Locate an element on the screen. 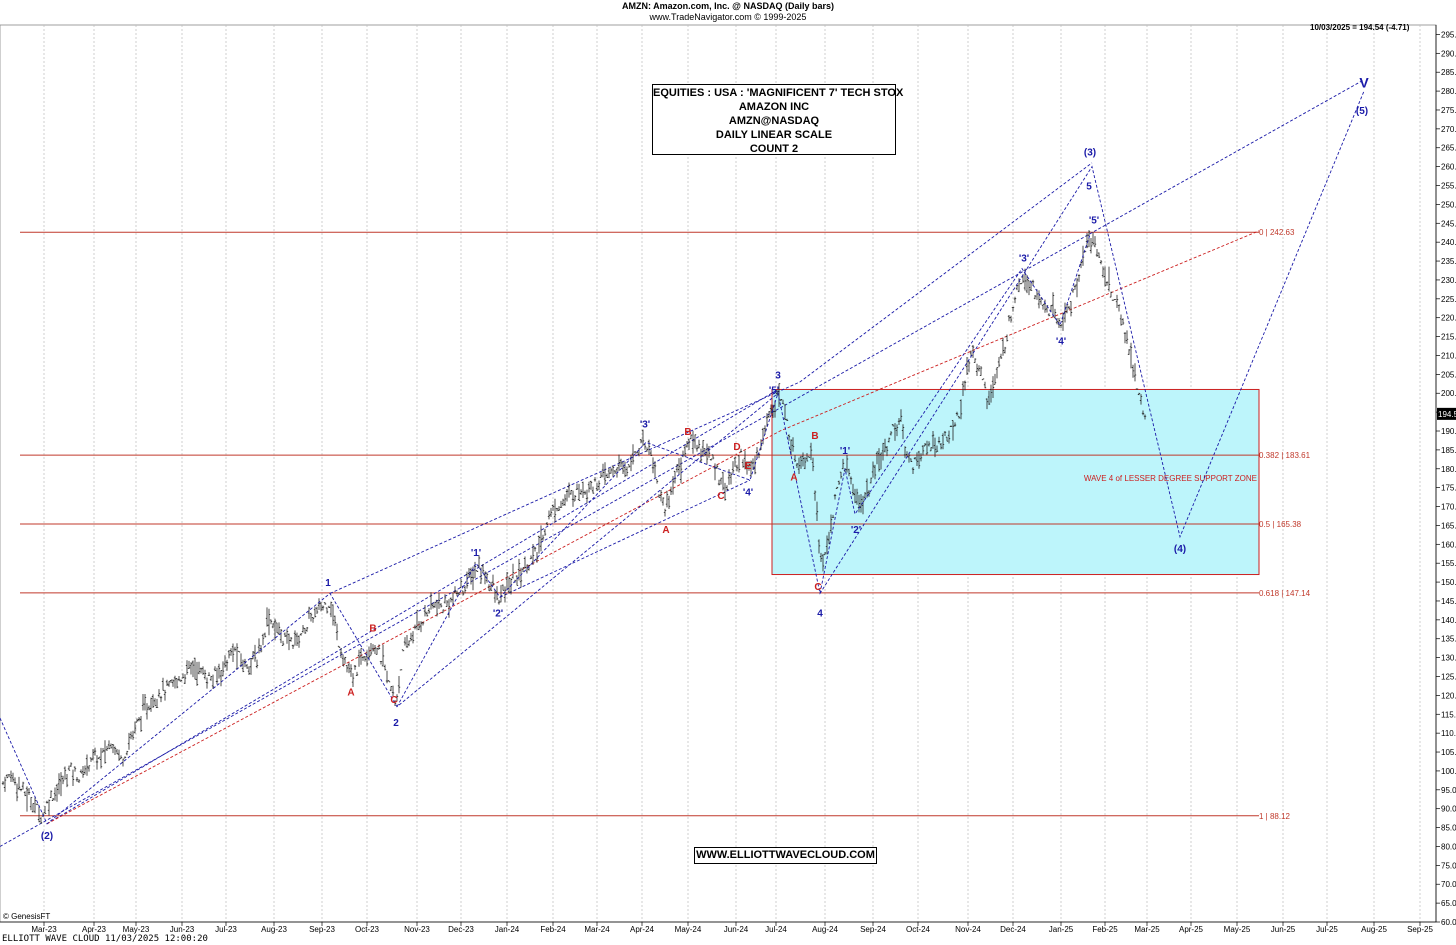  fib-label: 0.618 | 147.14 is located at coordinates (1285, 593).